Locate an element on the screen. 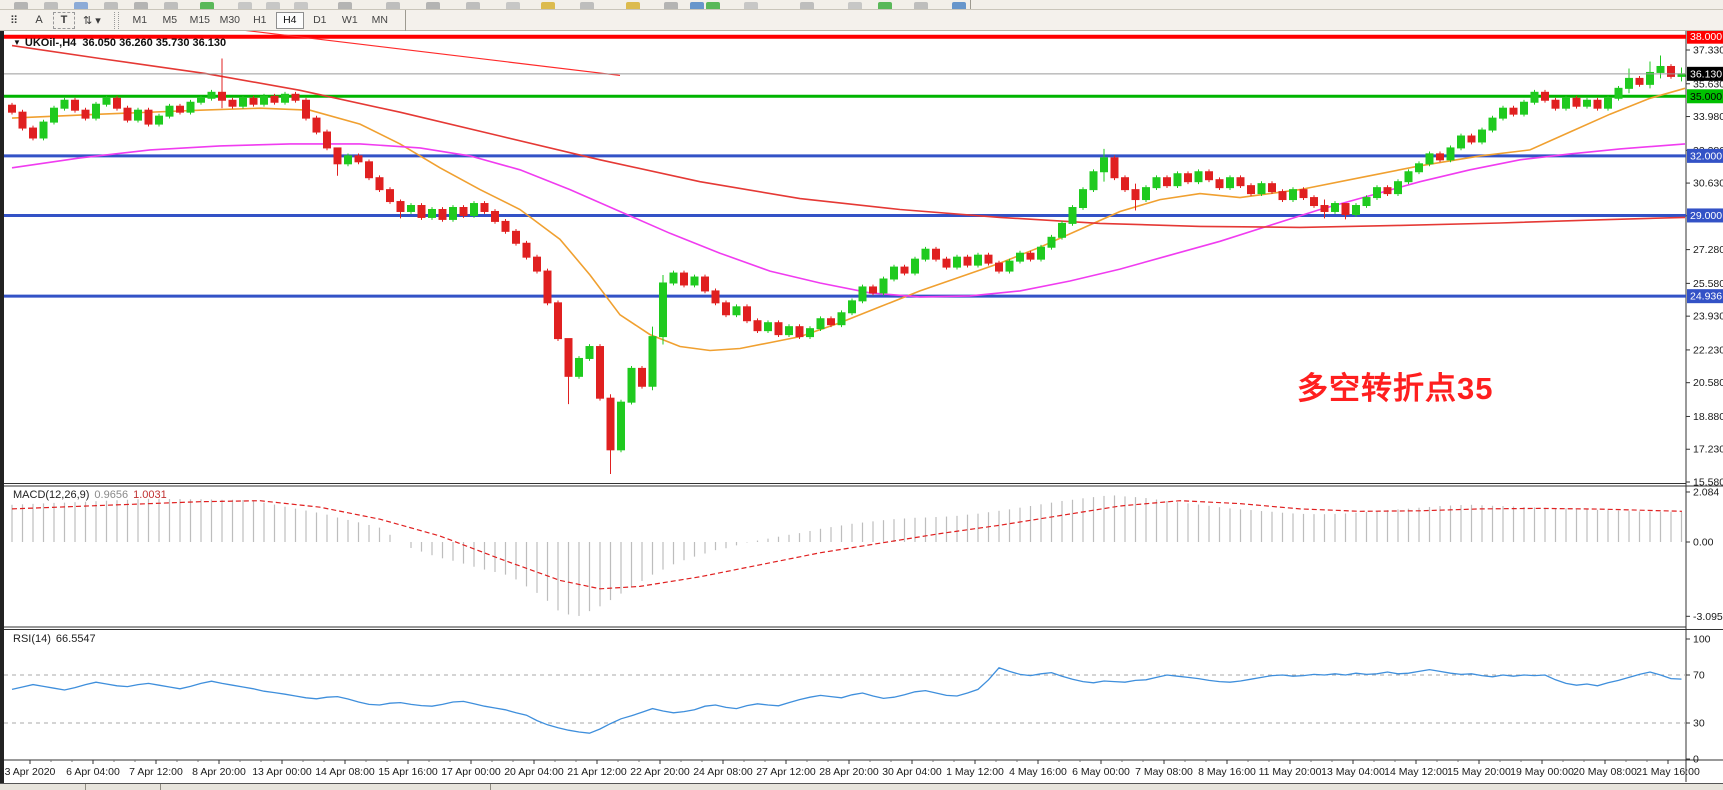 This screenshot has height=790, width=1723. svg-text: 20 May 08:00 is located at coordinates (1605, 772).